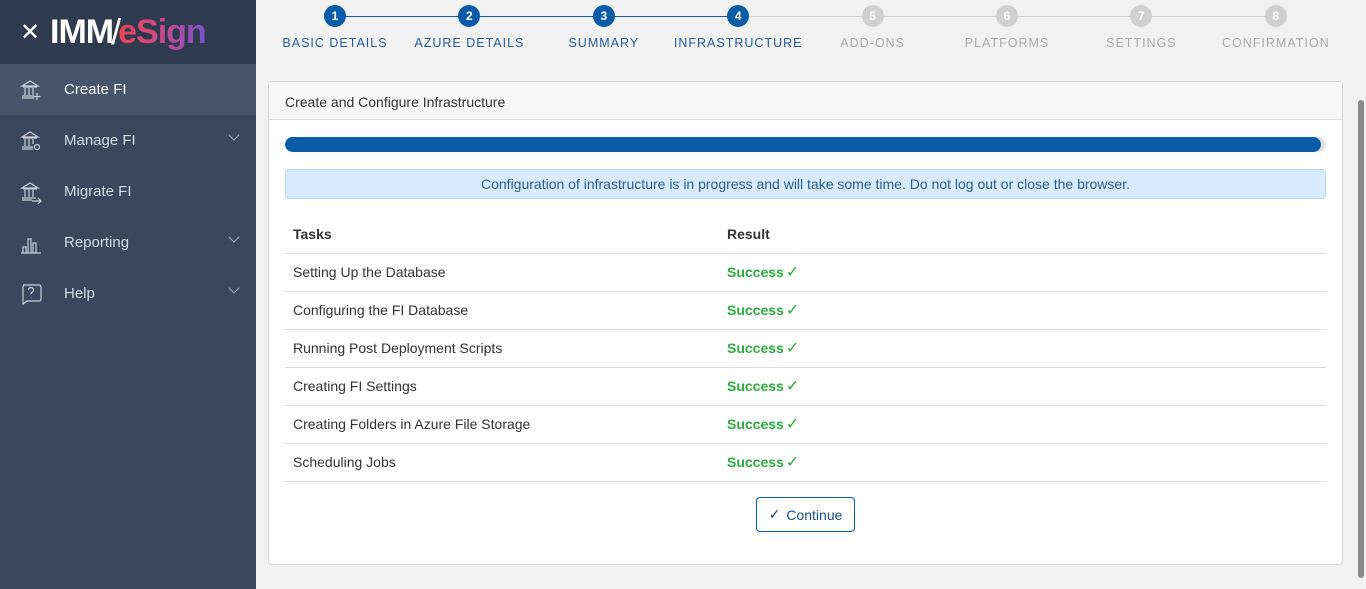 The image size is (1366, 589). I want to click on help-bubble-icon, so click(32, 294).